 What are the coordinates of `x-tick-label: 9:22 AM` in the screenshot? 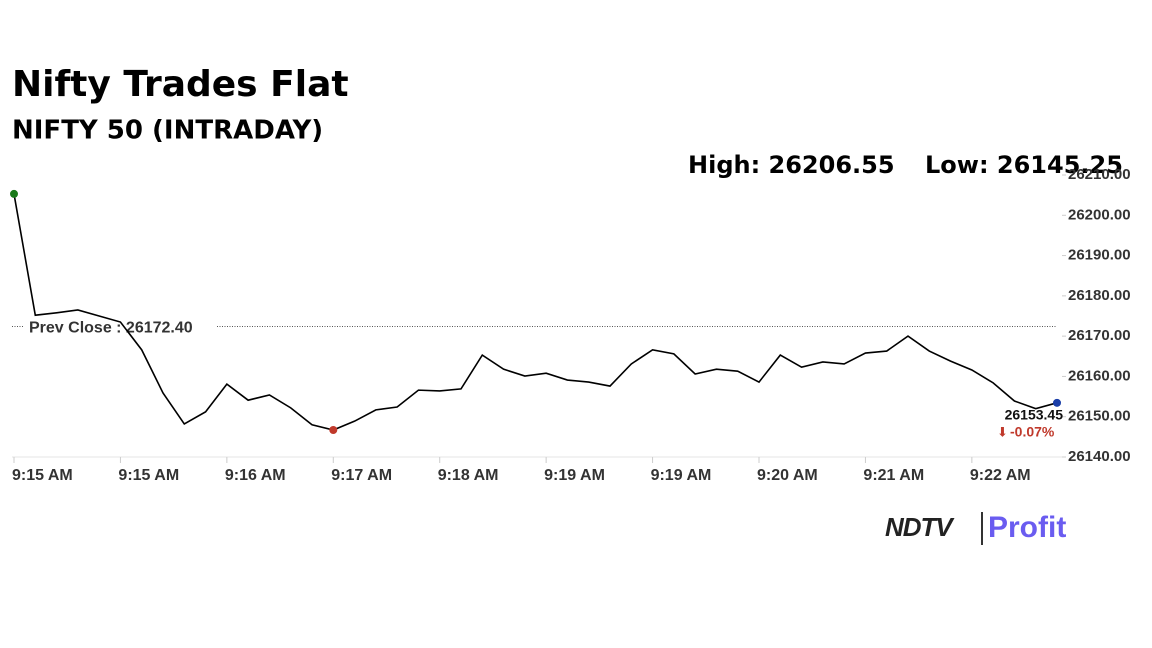 It's located at (1000, 475).